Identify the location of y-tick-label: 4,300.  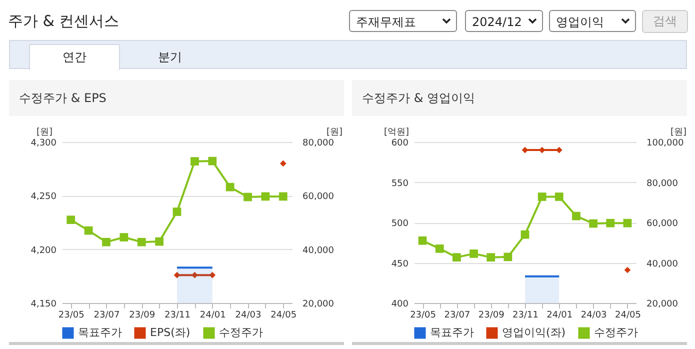
(43, 143).